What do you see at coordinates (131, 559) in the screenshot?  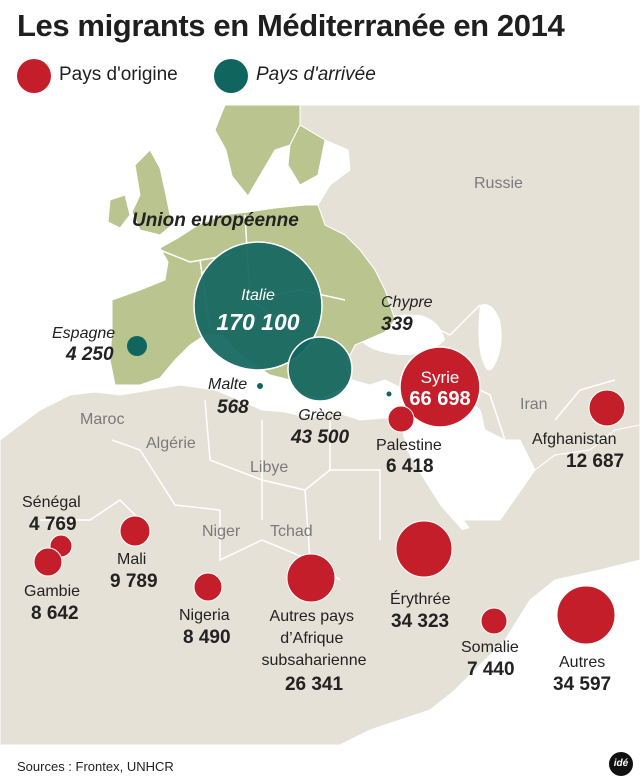 I see `name-mali: Mali` at bounding box center [131, 559].